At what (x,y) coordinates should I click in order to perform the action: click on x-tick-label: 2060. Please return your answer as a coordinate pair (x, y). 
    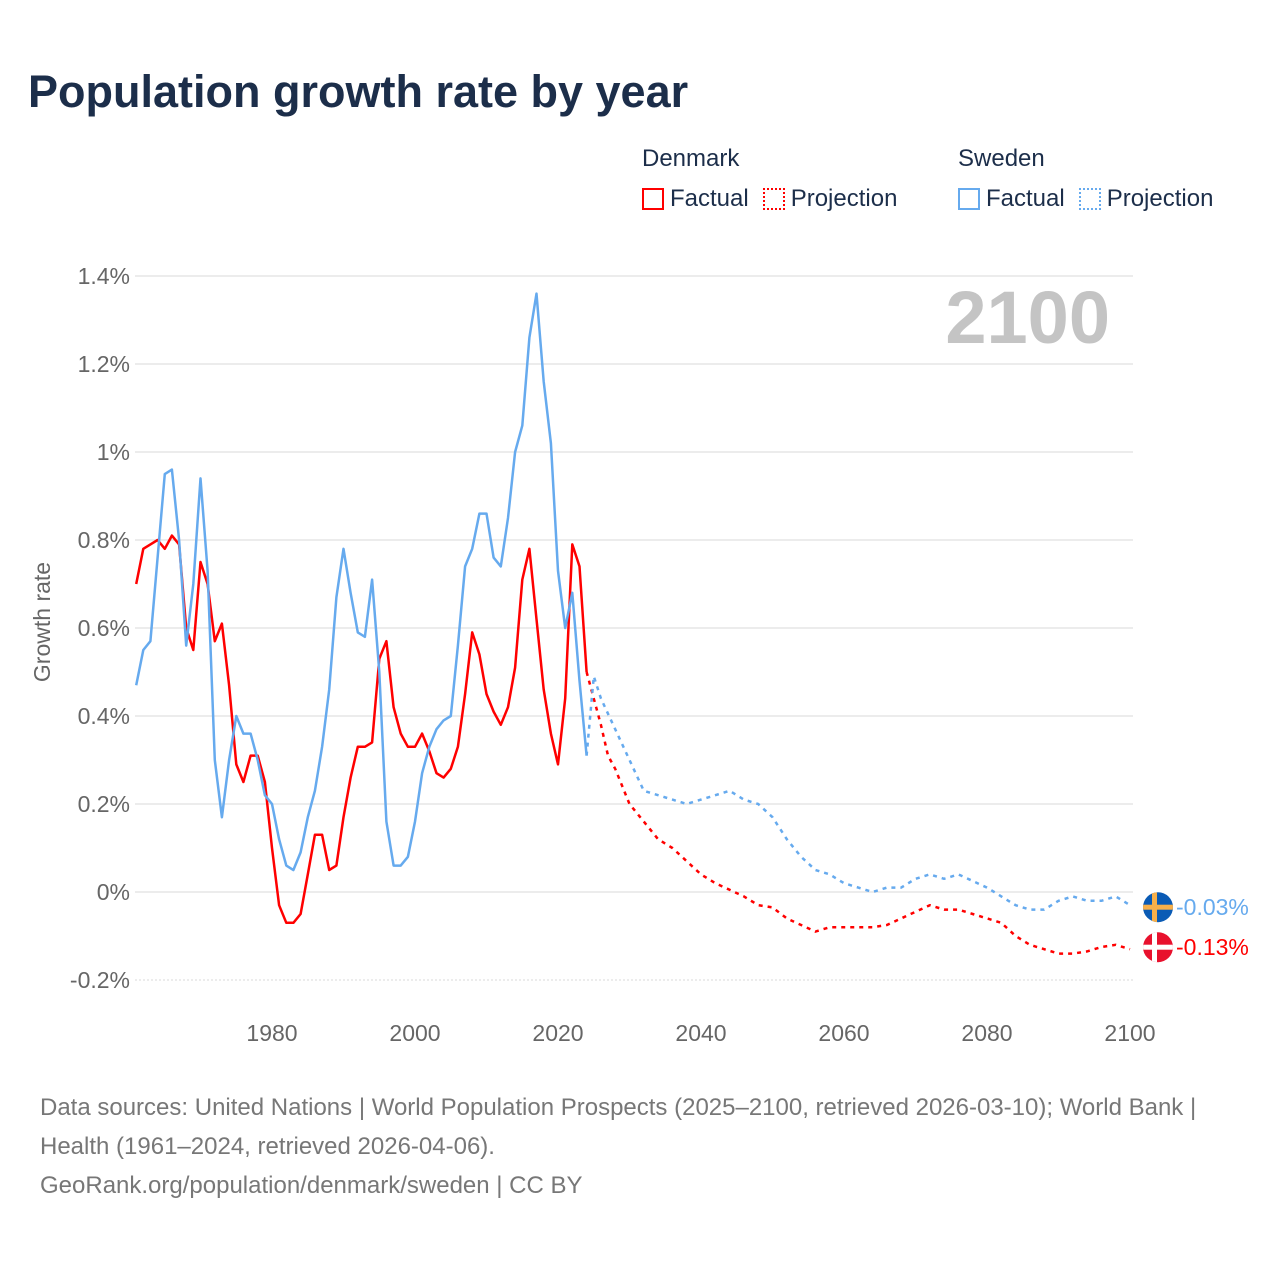
    Looking at the image, I should click on (843, 1033).